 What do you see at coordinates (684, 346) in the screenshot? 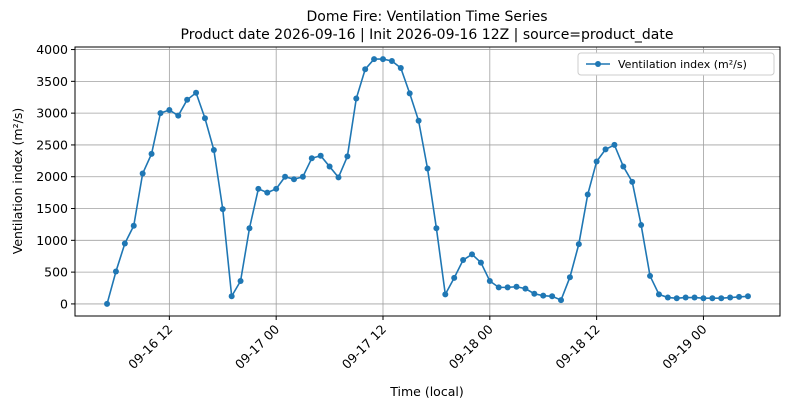
I see `x-tick-label: 09-19 00` at bounding box center [684, 346].